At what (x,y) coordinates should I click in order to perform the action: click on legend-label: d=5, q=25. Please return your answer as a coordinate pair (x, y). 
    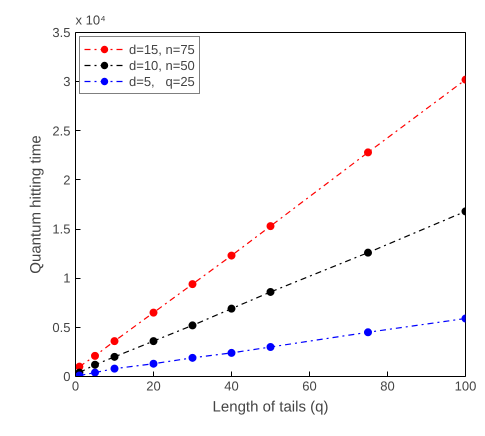
    Looking at the image, I should click on (162, 81).